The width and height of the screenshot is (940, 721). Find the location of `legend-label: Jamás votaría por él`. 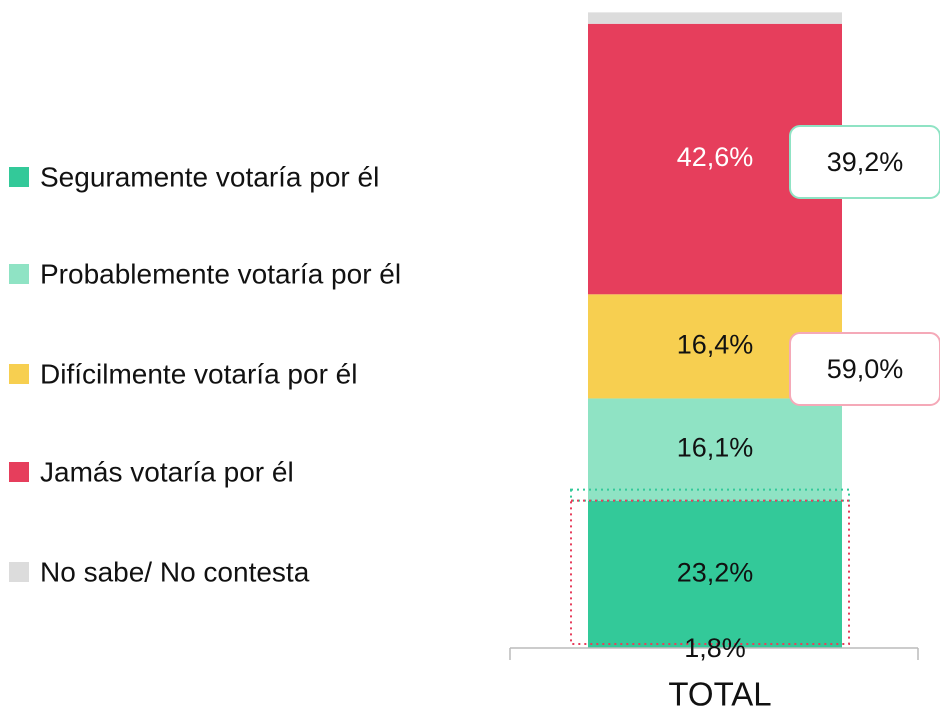

legend-label: Jamás votaría por él is located at coordinates (167, 471).